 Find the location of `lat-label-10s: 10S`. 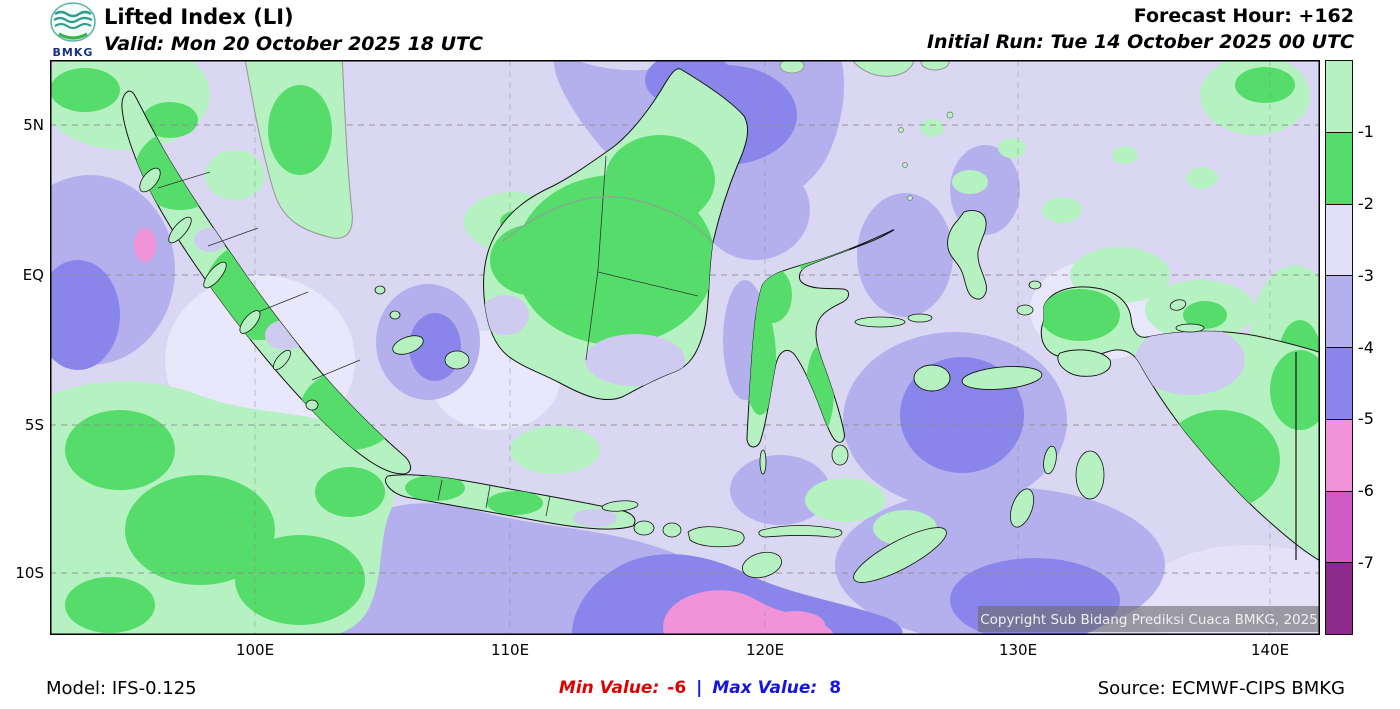

lat-label-10s: 10S is located at coordinates (29, 573).